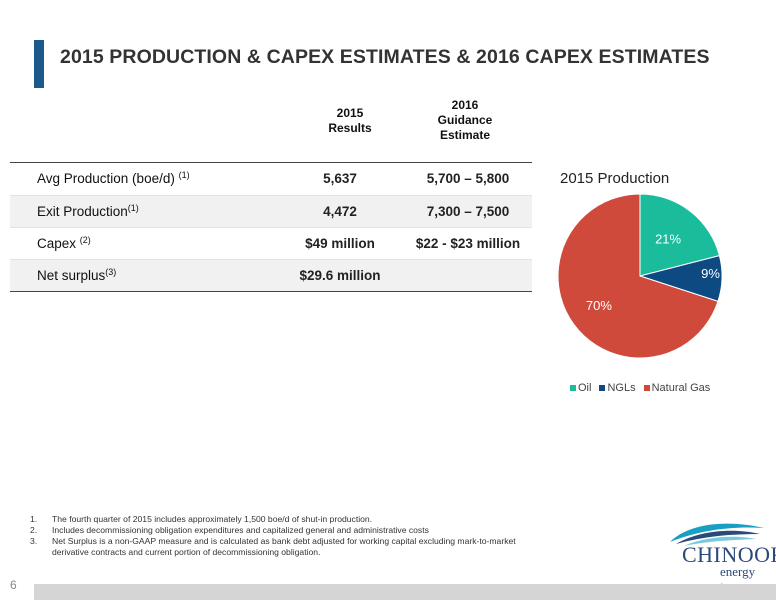  Describe the element at coordinates (668, 239) in the screenshot. I see `pie-data-label: 21%` at that location.